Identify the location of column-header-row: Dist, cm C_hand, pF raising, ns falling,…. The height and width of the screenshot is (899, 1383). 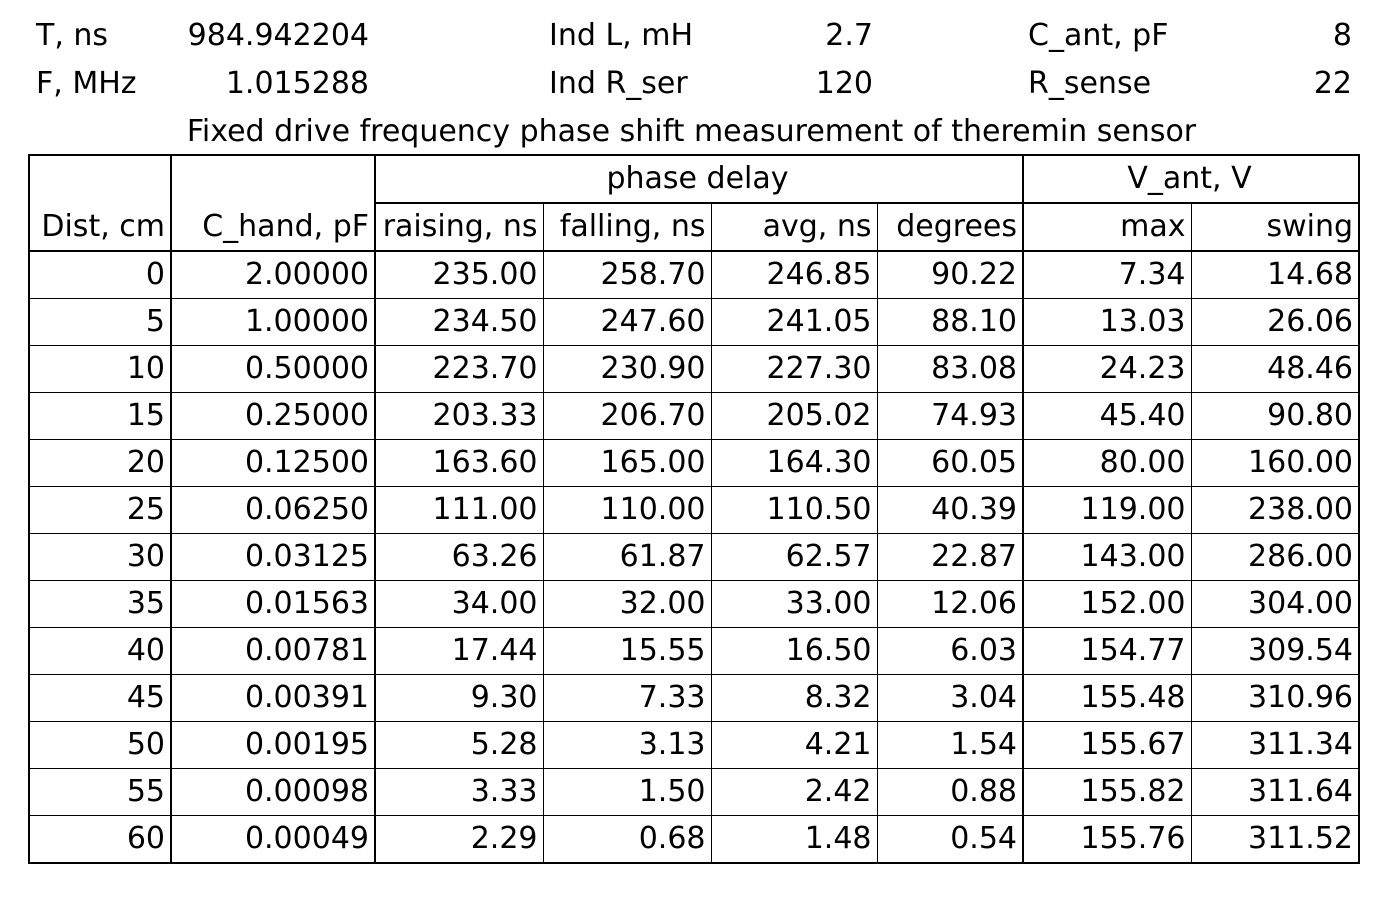
(694, 227).